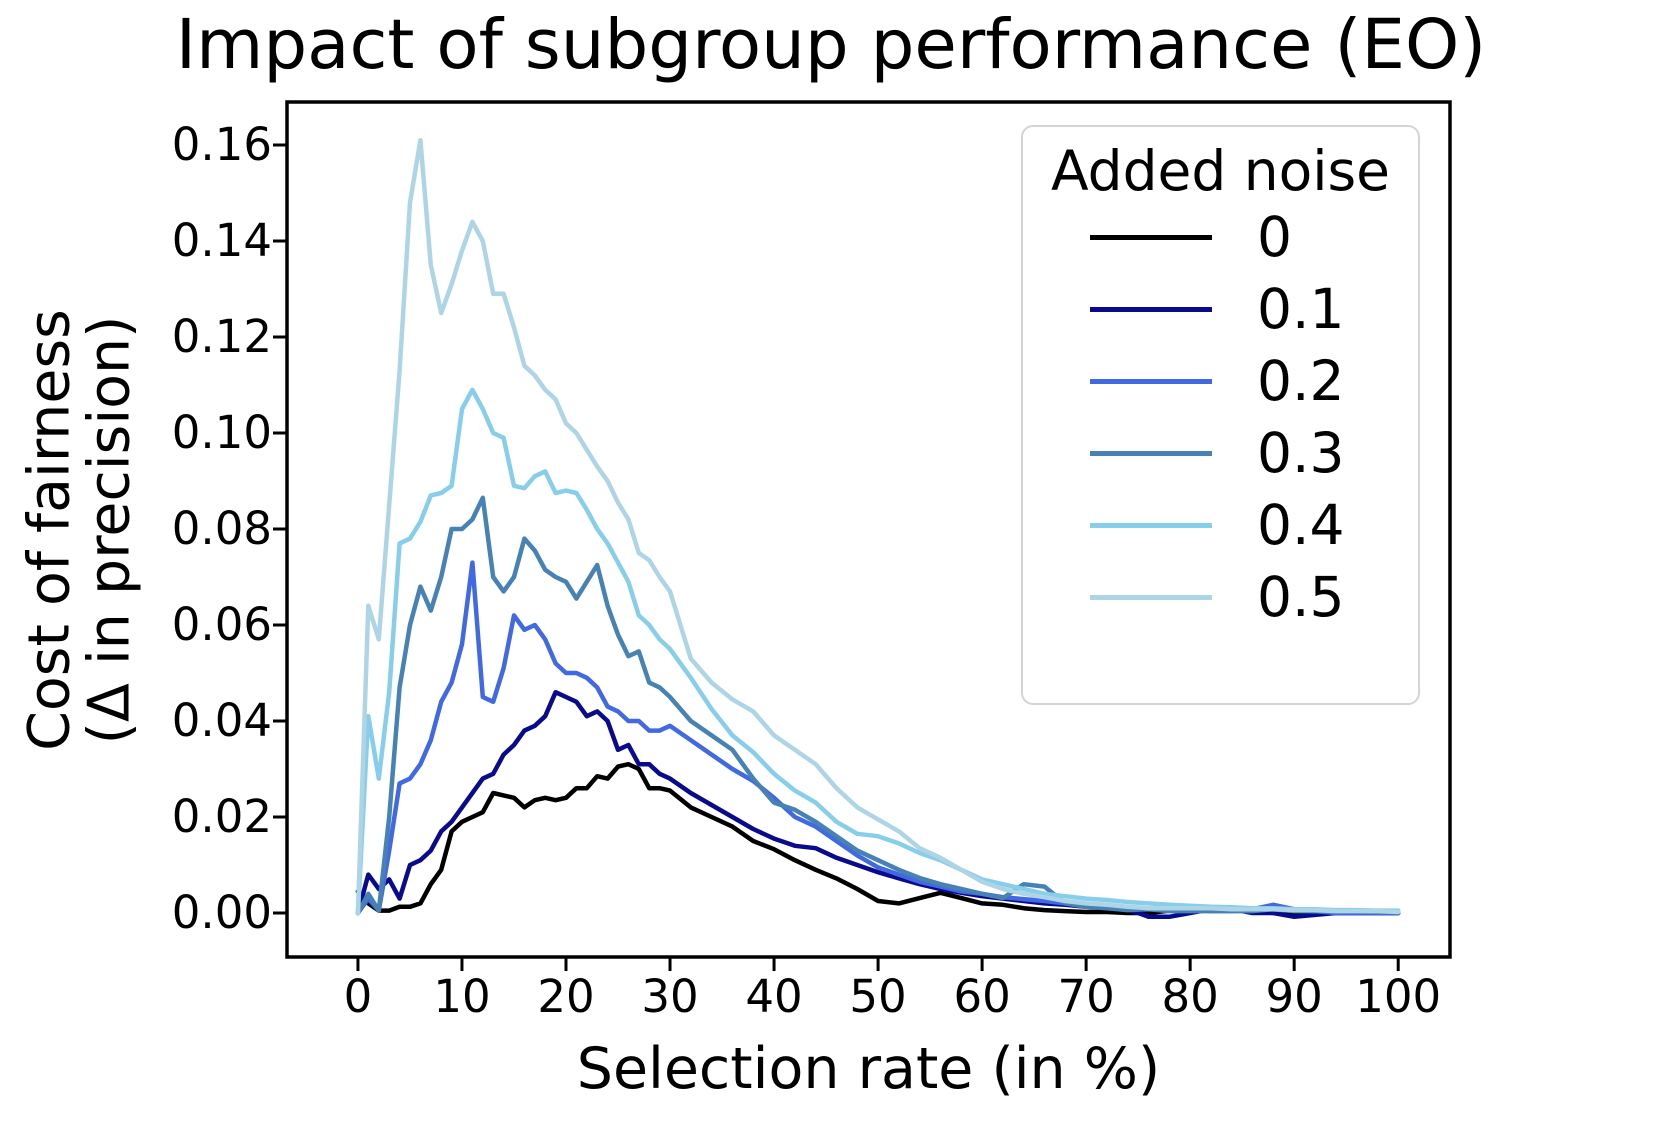  Describe the element at coordinates (221, 912) in the screenshot. I see `y-tick-label: 0.00` at that location.